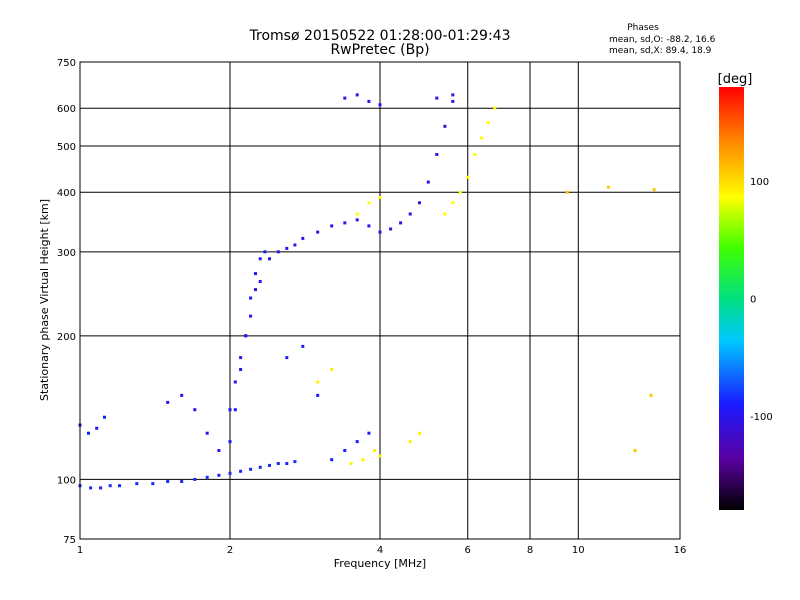  Describe the element at coordinates (66, 480) in the screenshot. I see `y-tick-label: 100` at that location.